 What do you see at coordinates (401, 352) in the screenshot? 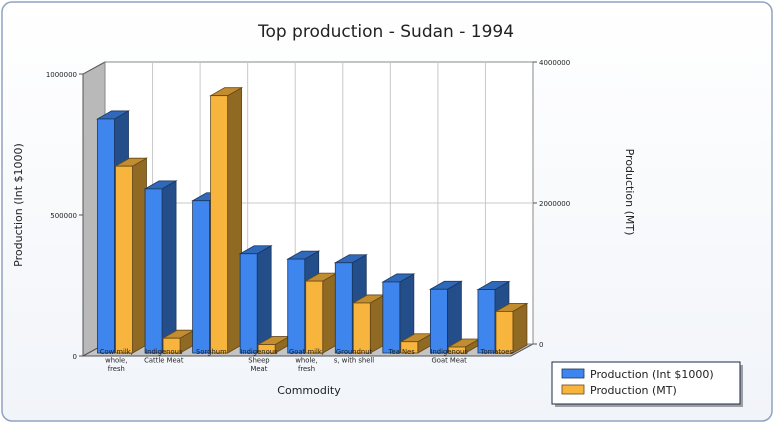
I see `x-tick-label: Tea Nes` at bounding box center [401, 352].